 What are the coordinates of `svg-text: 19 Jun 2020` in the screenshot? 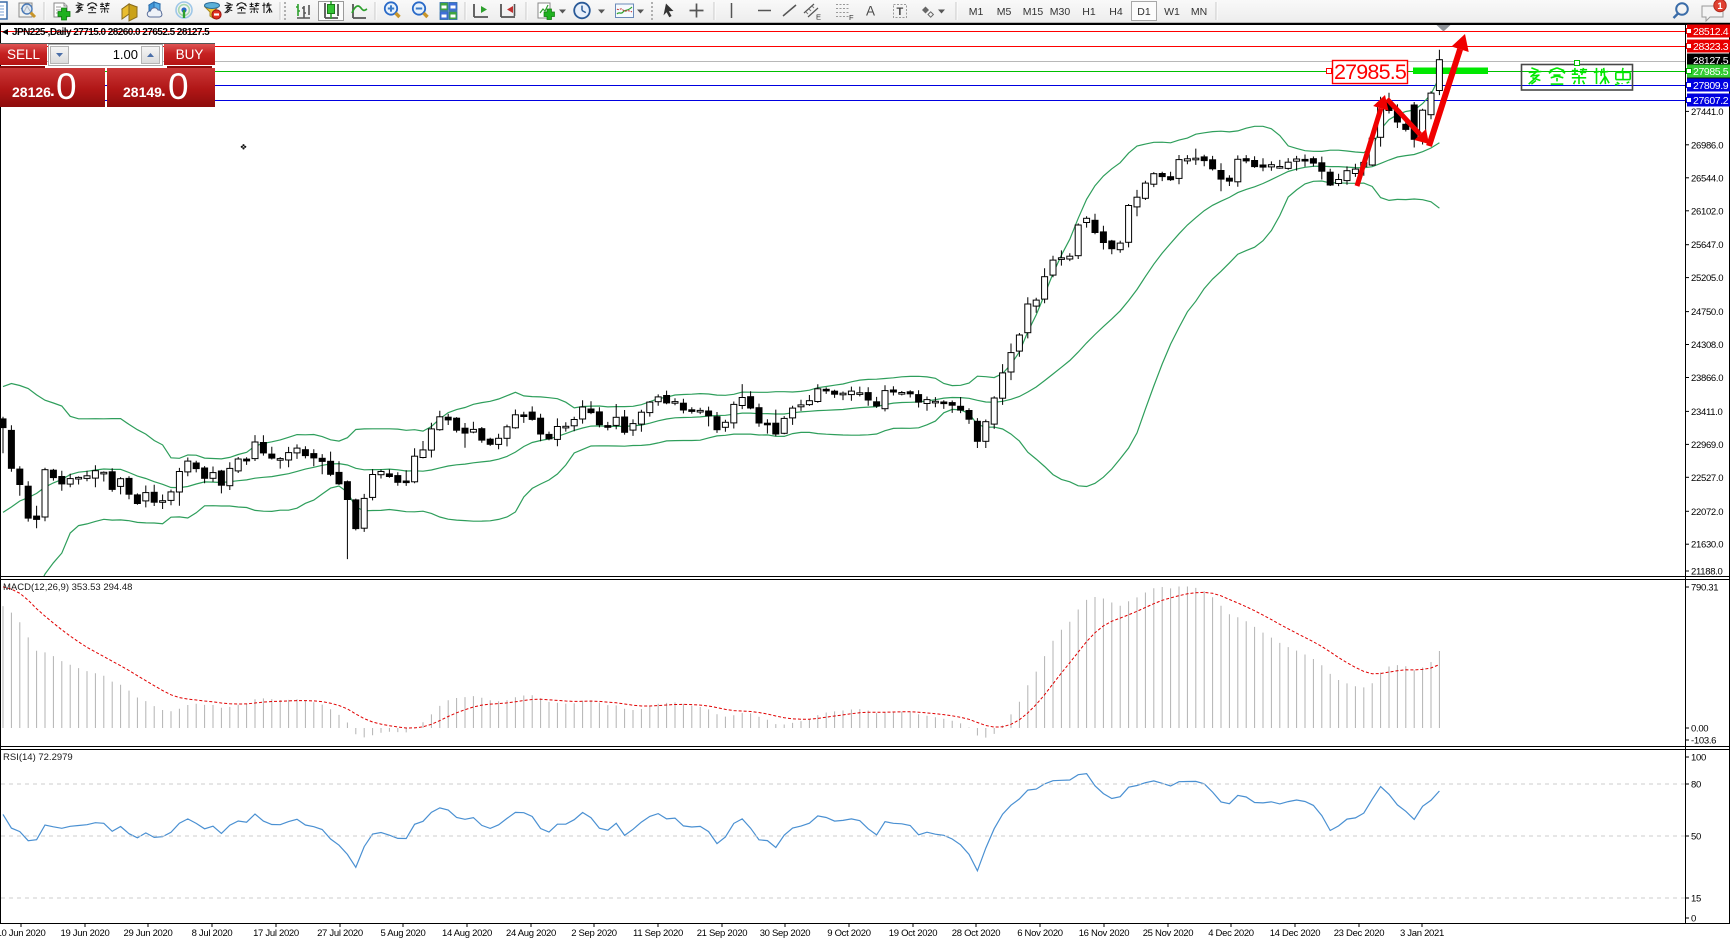 It's located at (85, 933).